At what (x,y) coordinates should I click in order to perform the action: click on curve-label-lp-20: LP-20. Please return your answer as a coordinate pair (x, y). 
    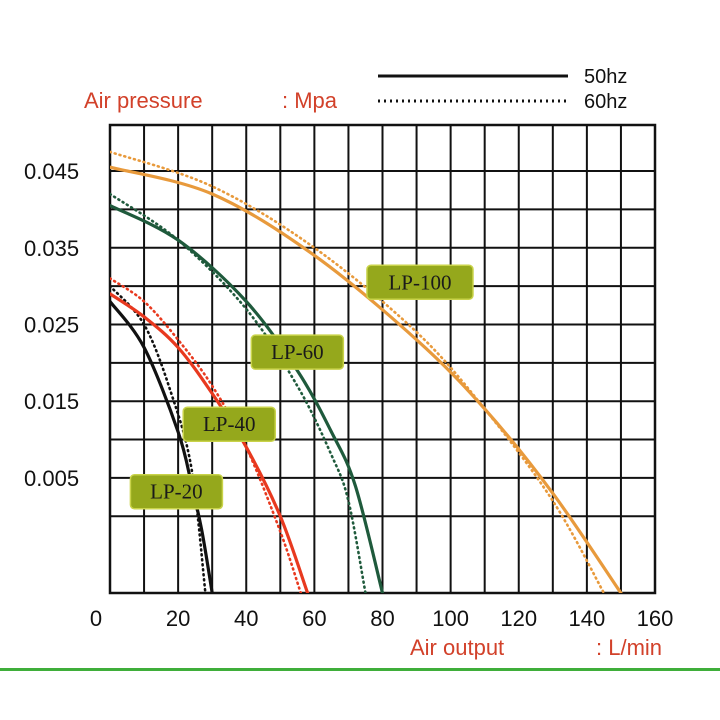
    Looking at the image, I should click on (176, 491).